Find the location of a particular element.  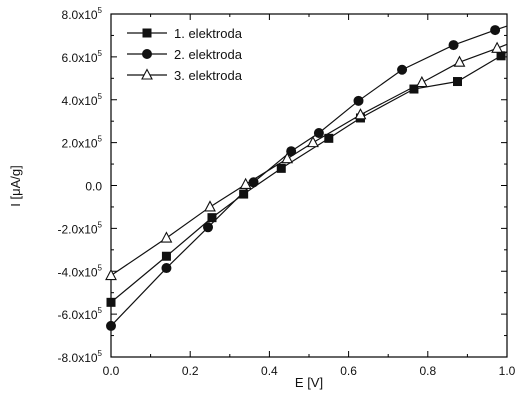

y-tick-label: 4.0x10⁵ is located at coordinates (82, 100).